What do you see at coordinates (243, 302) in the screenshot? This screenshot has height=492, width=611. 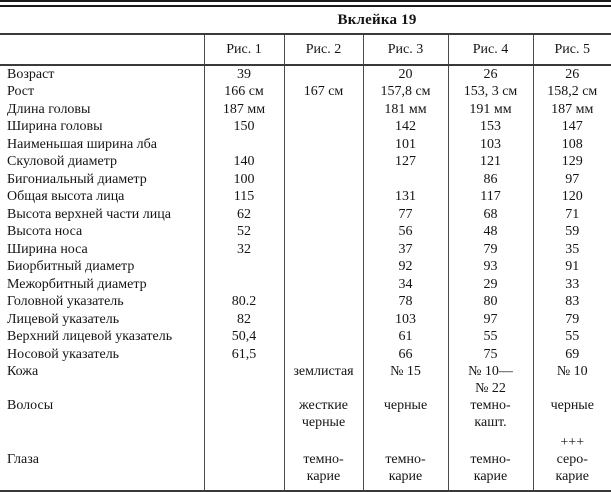 I see `cell: 80.2` at bounding box center [243, 302].